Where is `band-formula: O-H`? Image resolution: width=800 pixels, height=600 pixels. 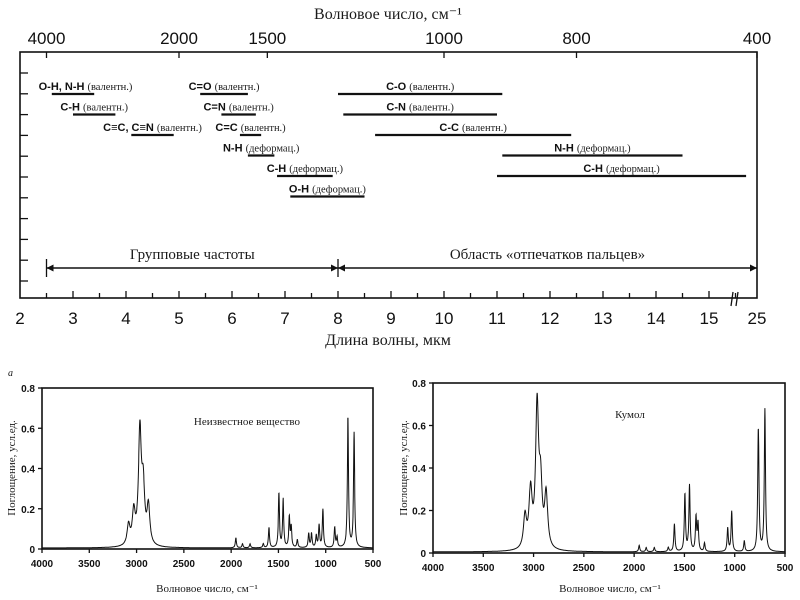 band-formula: O-H is located at coordinates (300, 190).